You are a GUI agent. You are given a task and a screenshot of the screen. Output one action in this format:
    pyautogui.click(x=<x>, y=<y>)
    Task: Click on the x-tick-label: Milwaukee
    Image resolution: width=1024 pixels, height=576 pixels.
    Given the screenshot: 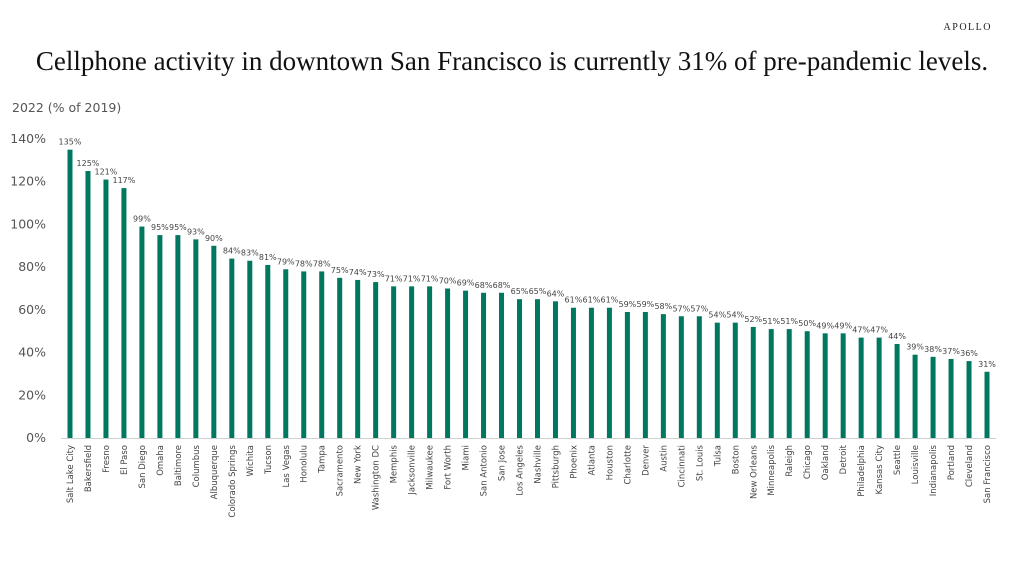 What is the action you would take?
    pyautogui.click(x=431, y=467)
    